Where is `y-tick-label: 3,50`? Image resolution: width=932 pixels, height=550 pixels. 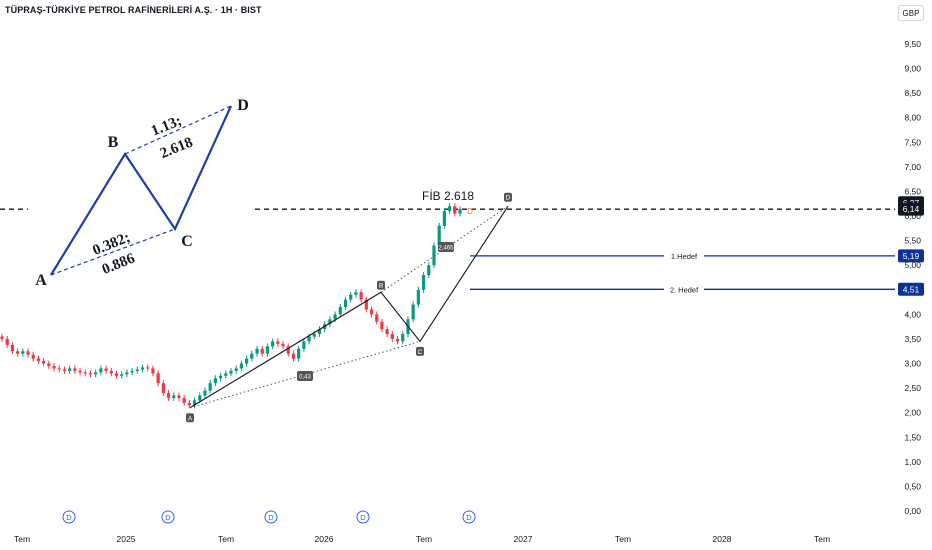 y-tick-label: 3,50 is located at coordinates (912, 339).